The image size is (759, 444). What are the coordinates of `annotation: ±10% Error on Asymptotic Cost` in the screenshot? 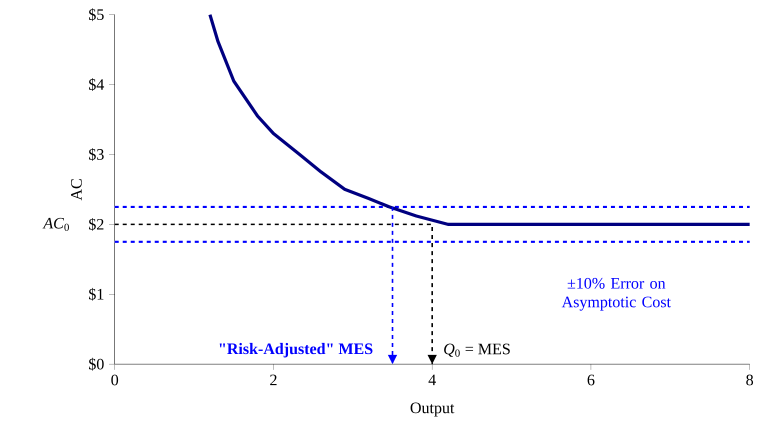 It's located at (616, 294).